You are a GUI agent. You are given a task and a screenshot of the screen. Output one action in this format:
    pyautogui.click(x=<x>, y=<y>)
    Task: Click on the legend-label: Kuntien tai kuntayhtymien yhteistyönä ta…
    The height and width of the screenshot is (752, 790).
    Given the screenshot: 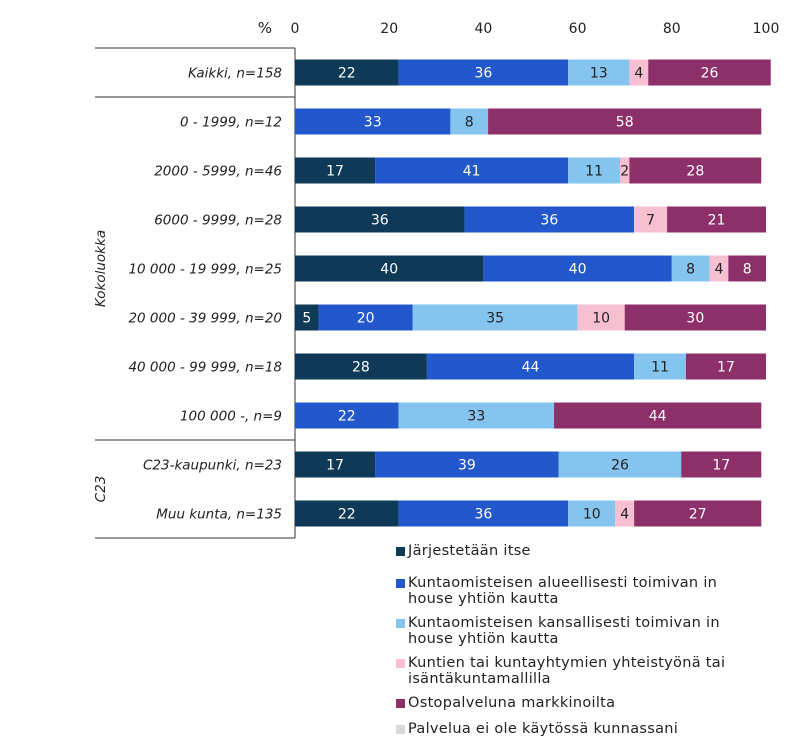 What is the action you would take?
    pyautogui.click(x=567, y=671)
    